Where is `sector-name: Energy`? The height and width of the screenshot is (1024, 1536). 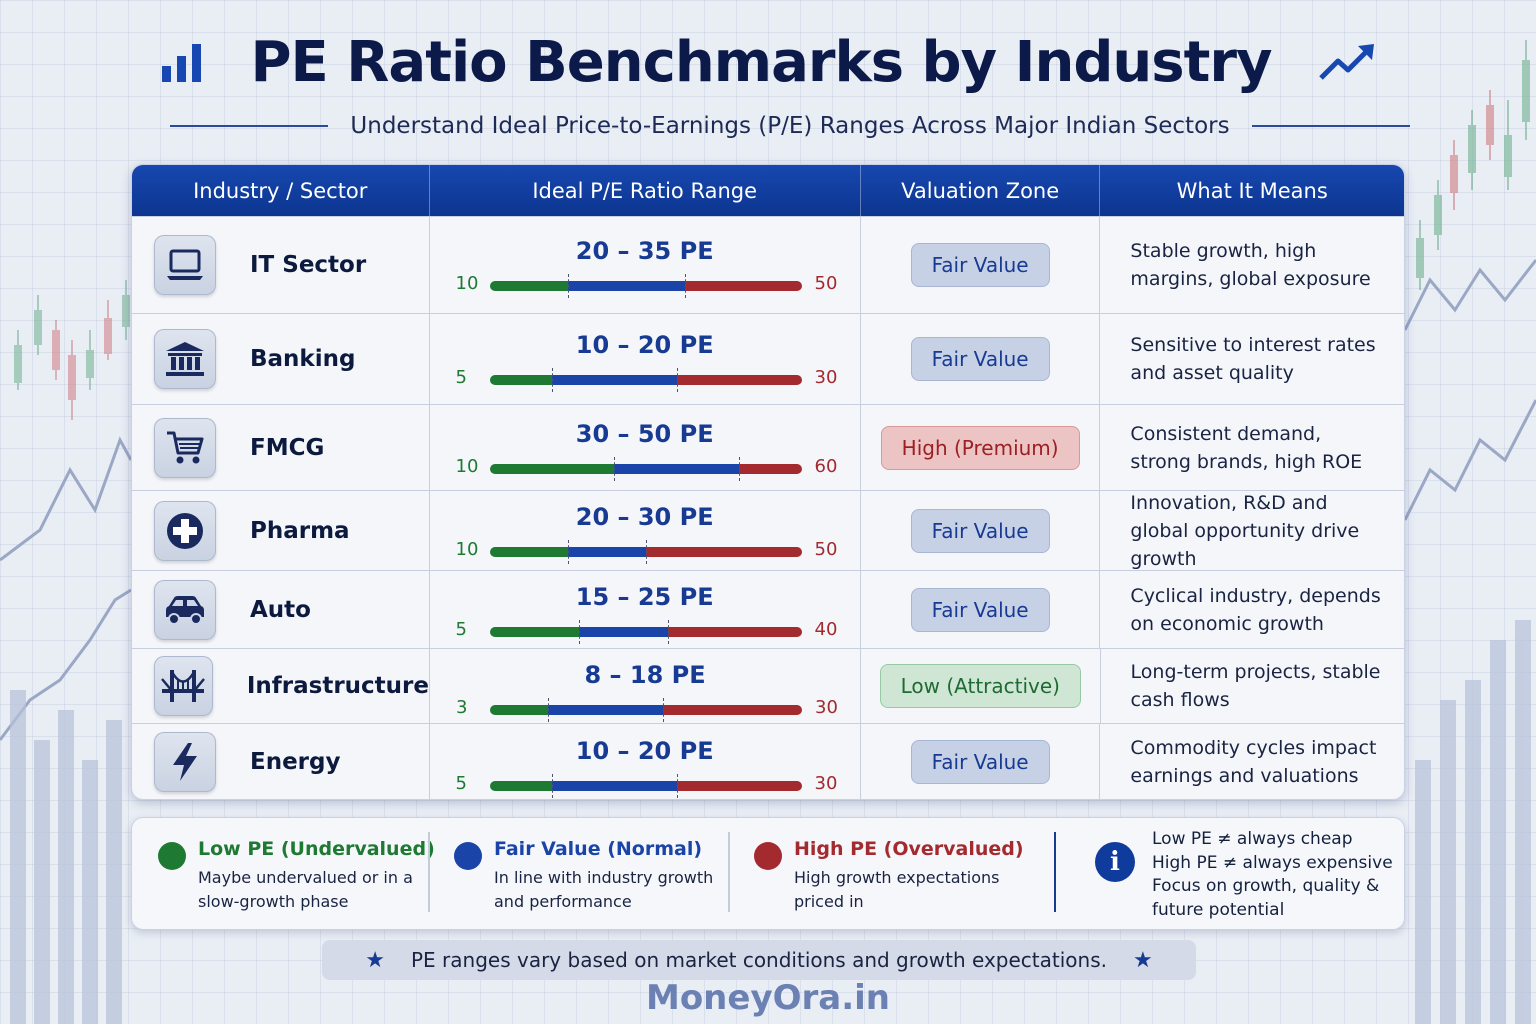 sector-name: Energy is located at coordinates (295, 762).